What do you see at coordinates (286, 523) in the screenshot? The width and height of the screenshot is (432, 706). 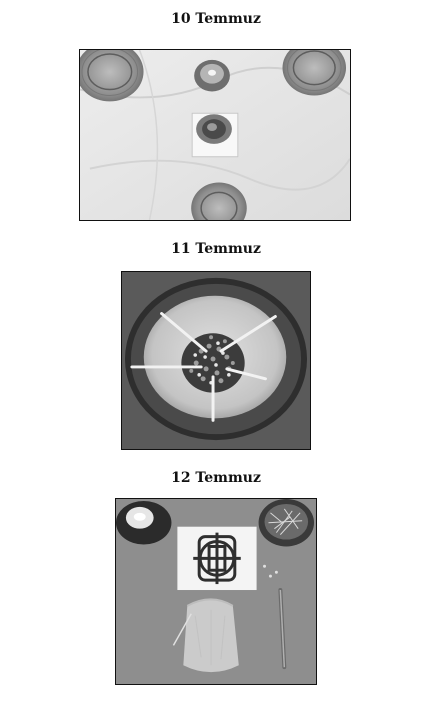 I see `pin-dish` at bounding box center [286, 523].